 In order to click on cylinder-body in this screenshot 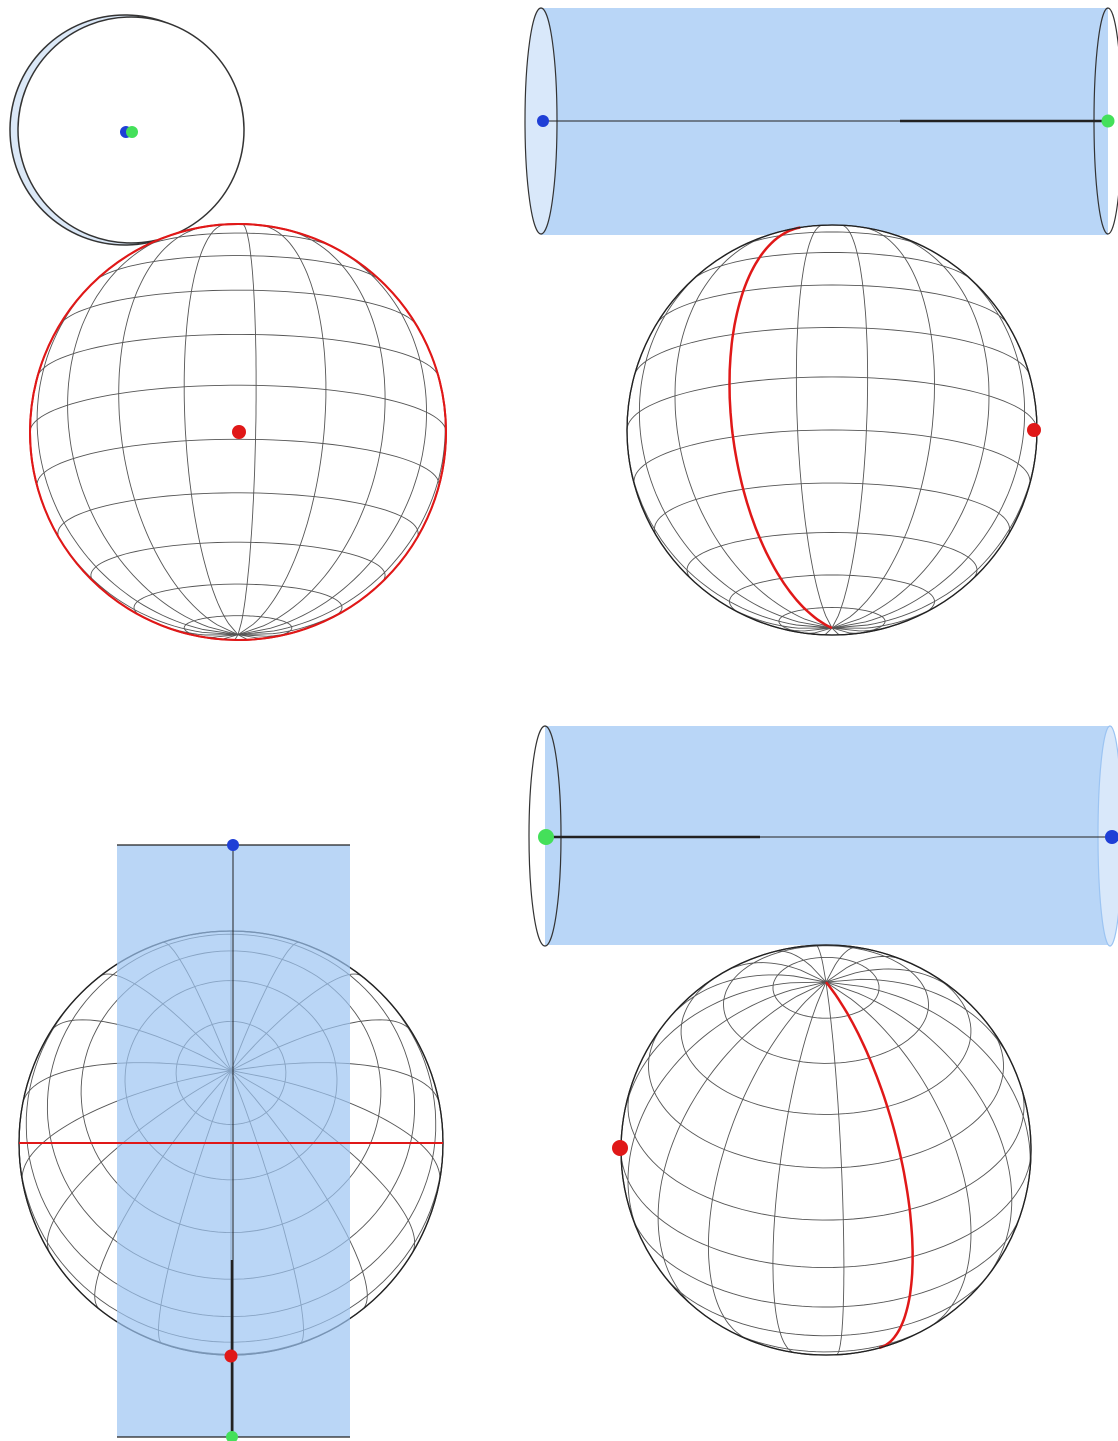, I will do `click(828, 835)`.